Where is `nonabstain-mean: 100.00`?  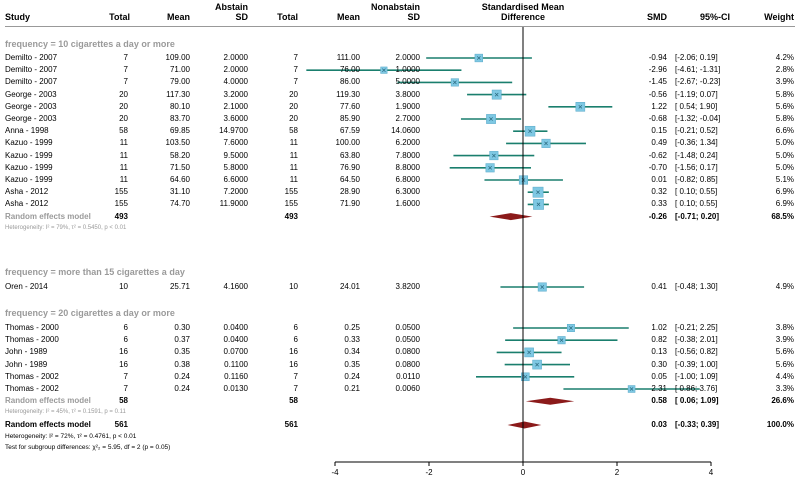 nonabstain-mean: 100.00 is located at coordinates (347, 143).